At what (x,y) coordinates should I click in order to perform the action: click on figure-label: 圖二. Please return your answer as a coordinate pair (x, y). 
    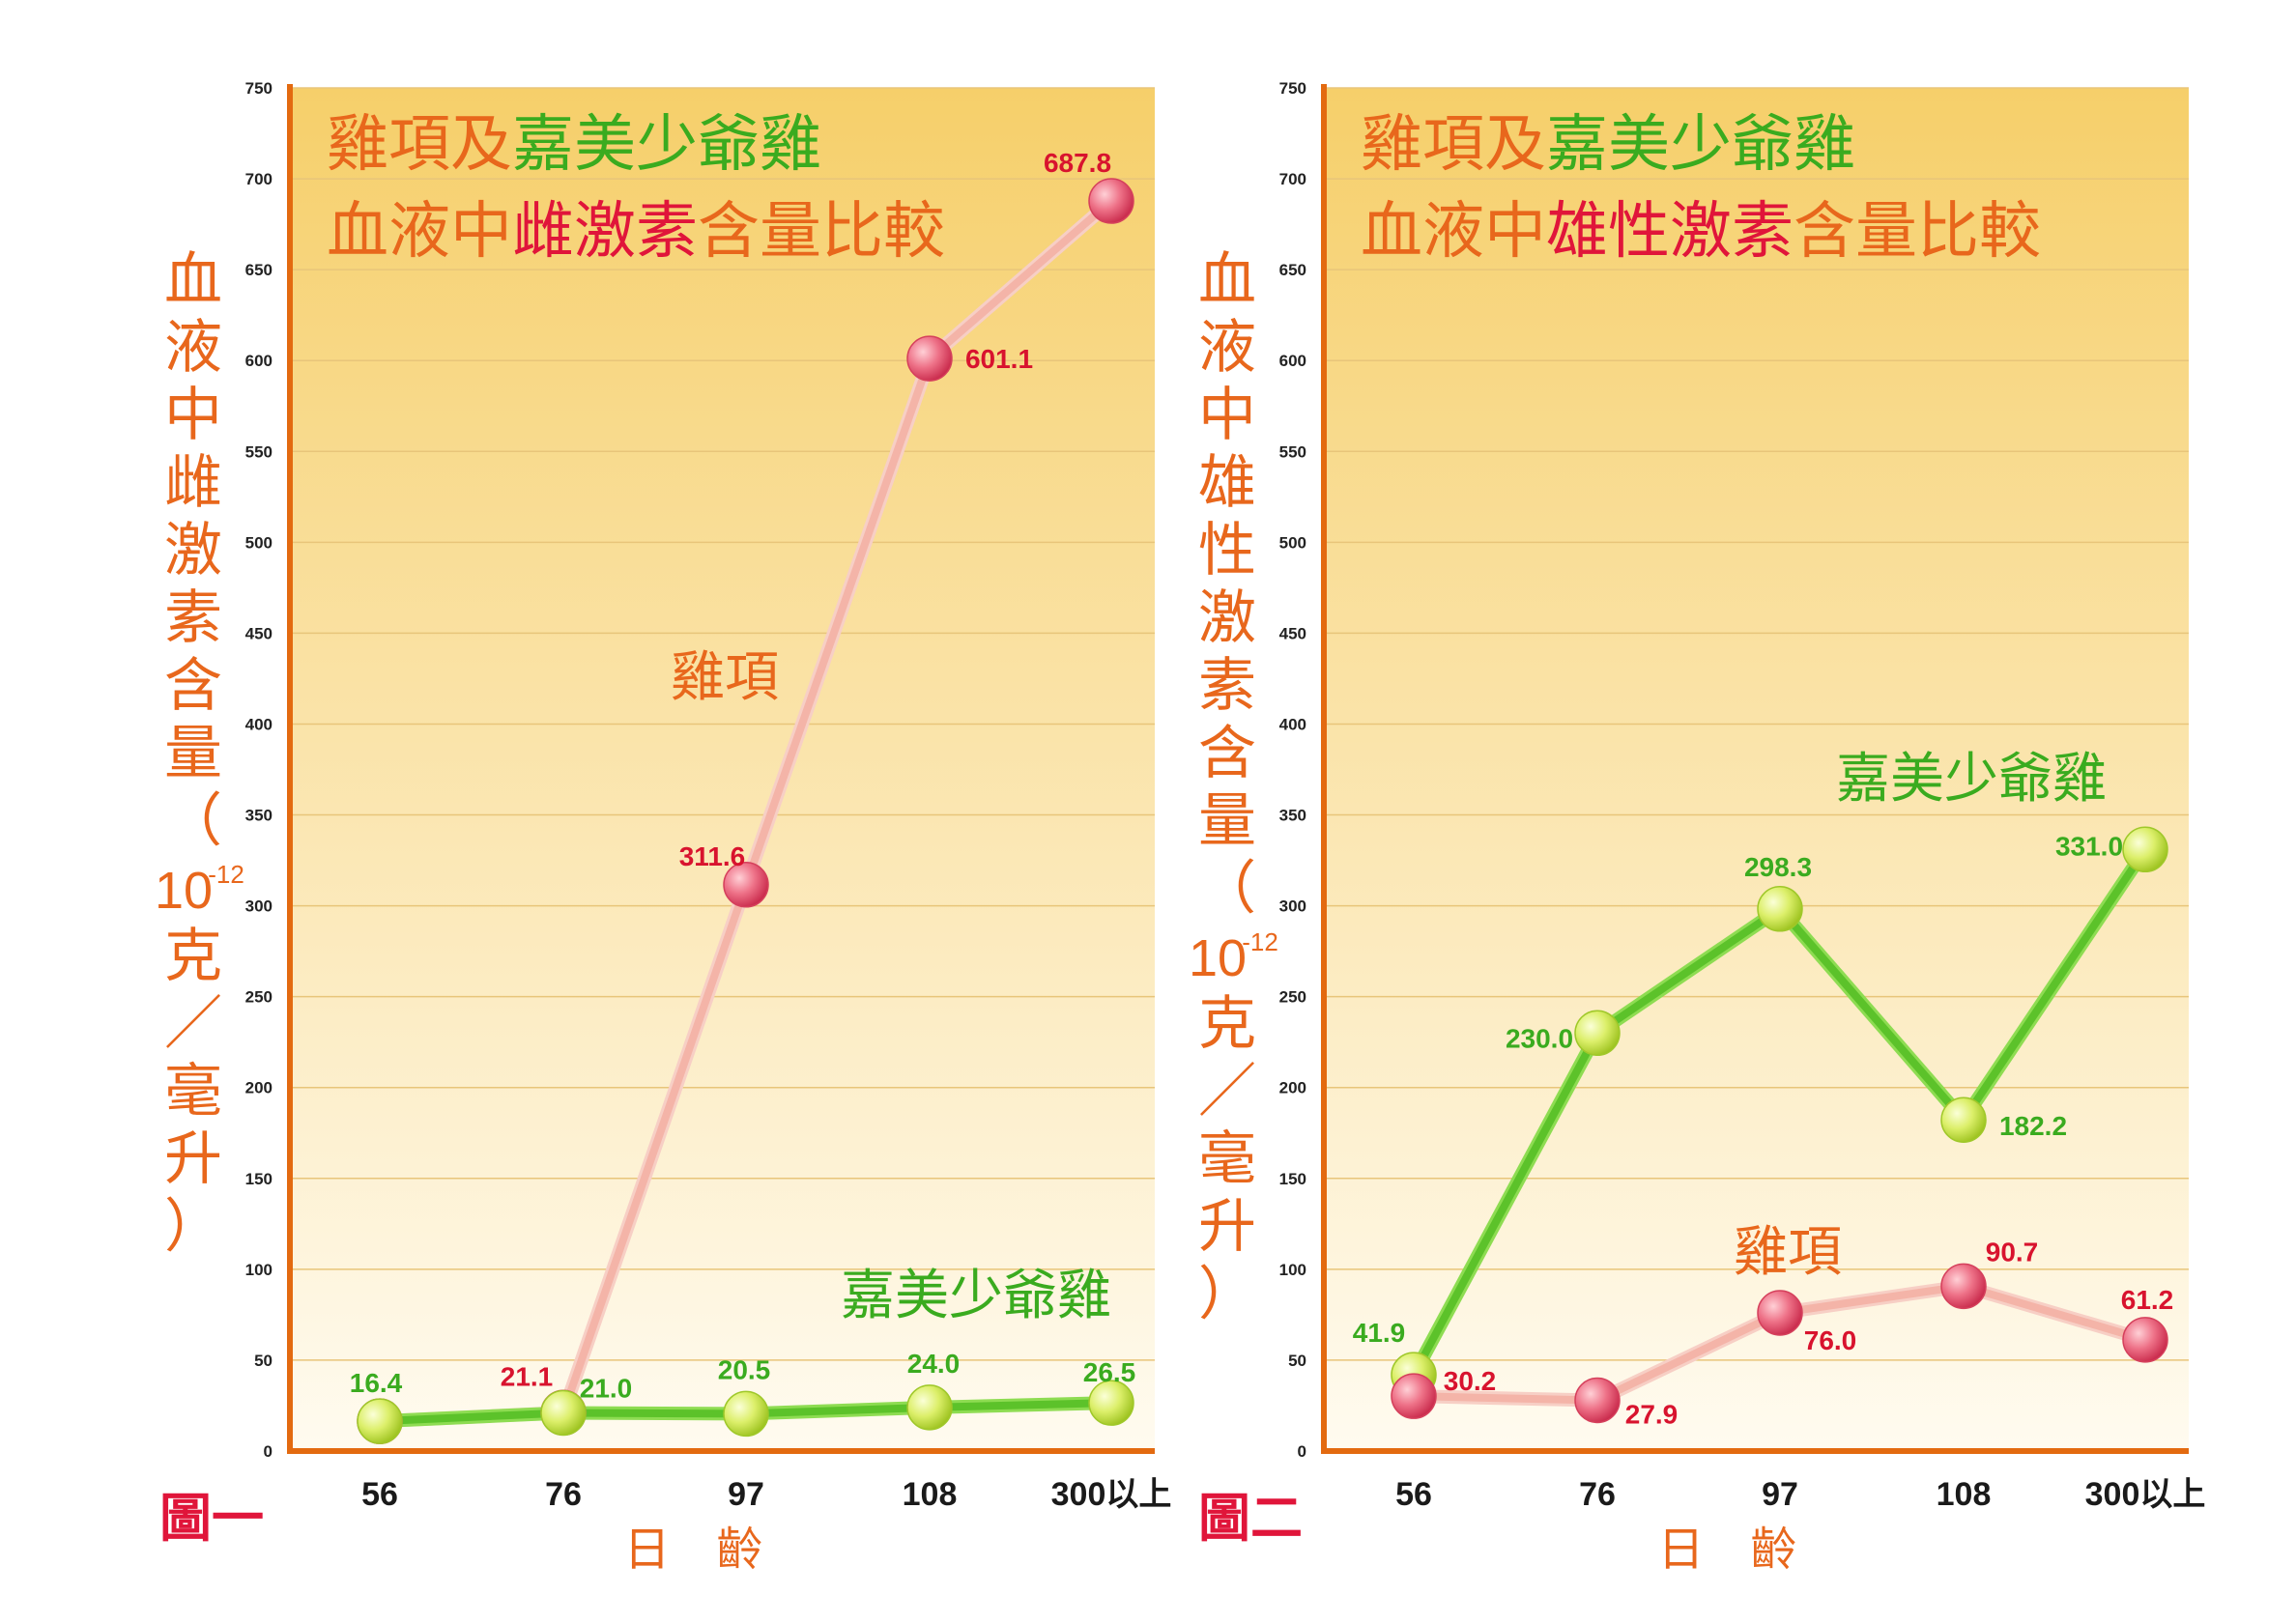
    Looking at the image, I should click on (1250, 1518).